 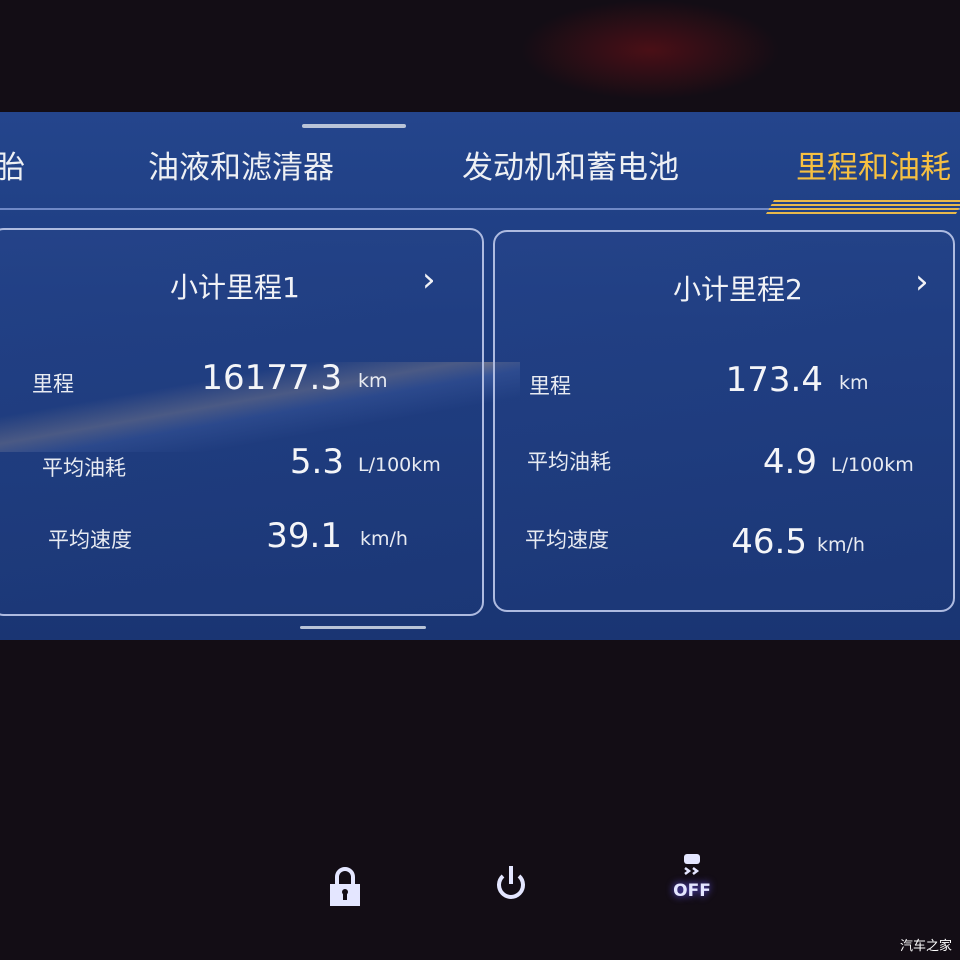 I want to click on bottom-drag-handle, so click(x=363, y=627).